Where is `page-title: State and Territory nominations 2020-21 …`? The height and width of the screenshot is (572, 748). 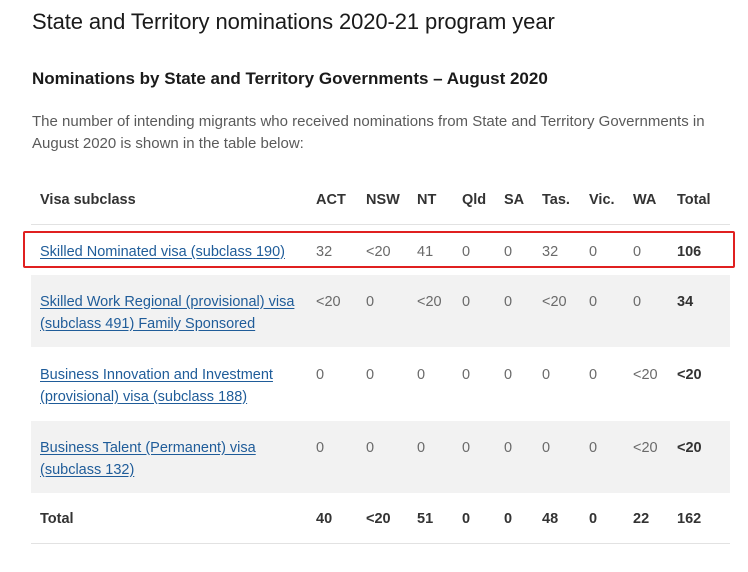
page-title: State and Territory nominations 2020-21 … is located at coordinates (293, 21).